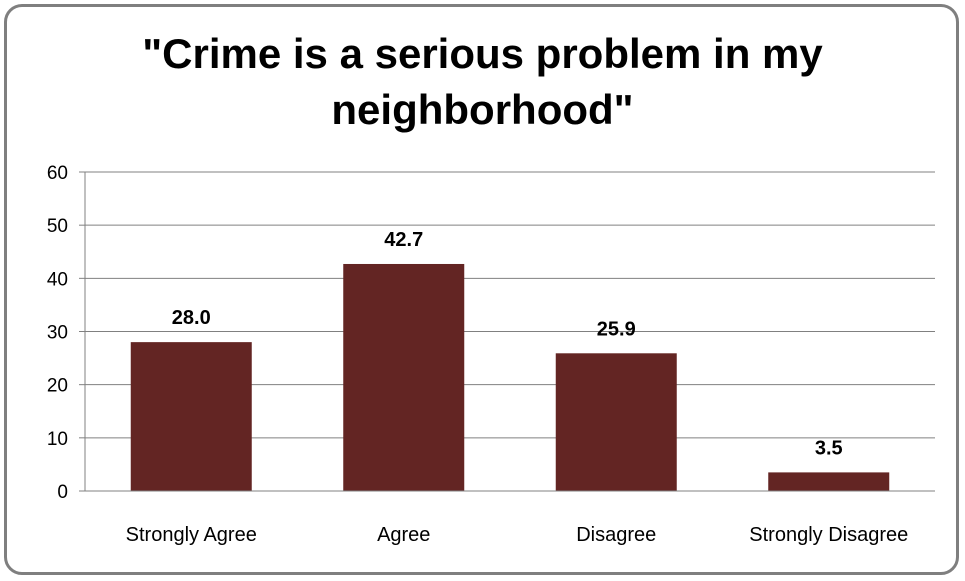  I want to click on chart-title-line-1: "Crime is a serious problem in my, so click(482, 53).